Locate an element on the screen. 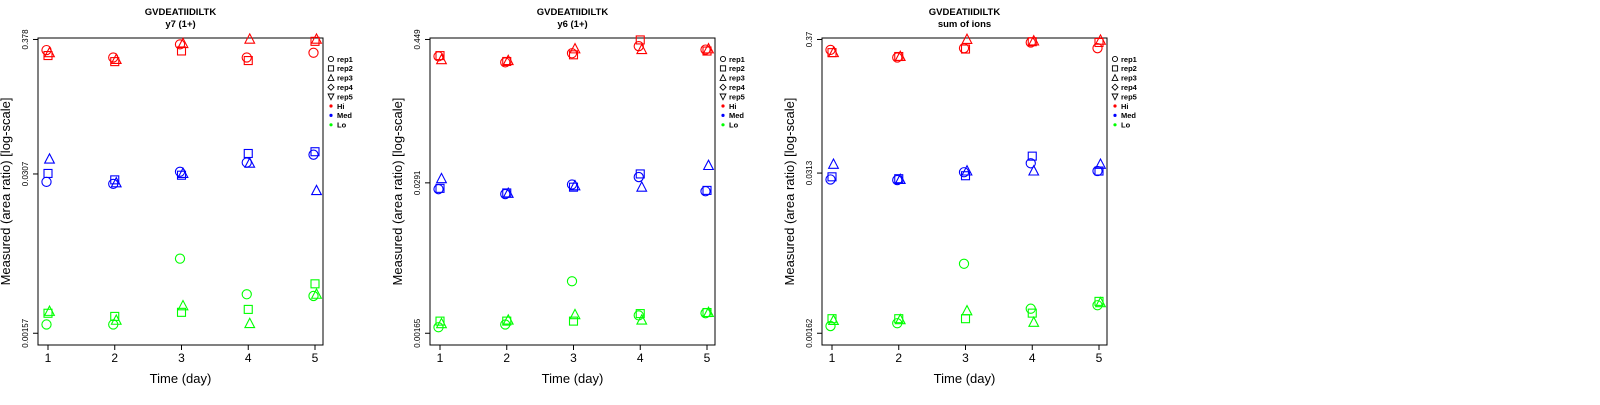  x-tick-label: 1 is located at coordinates (832, 358).